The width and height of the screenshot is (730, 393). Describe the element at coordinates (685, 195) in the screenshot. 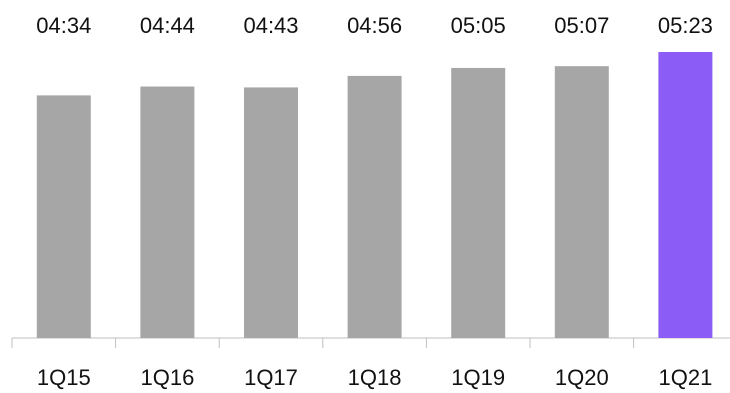

I see `bar-1q21` at that location.